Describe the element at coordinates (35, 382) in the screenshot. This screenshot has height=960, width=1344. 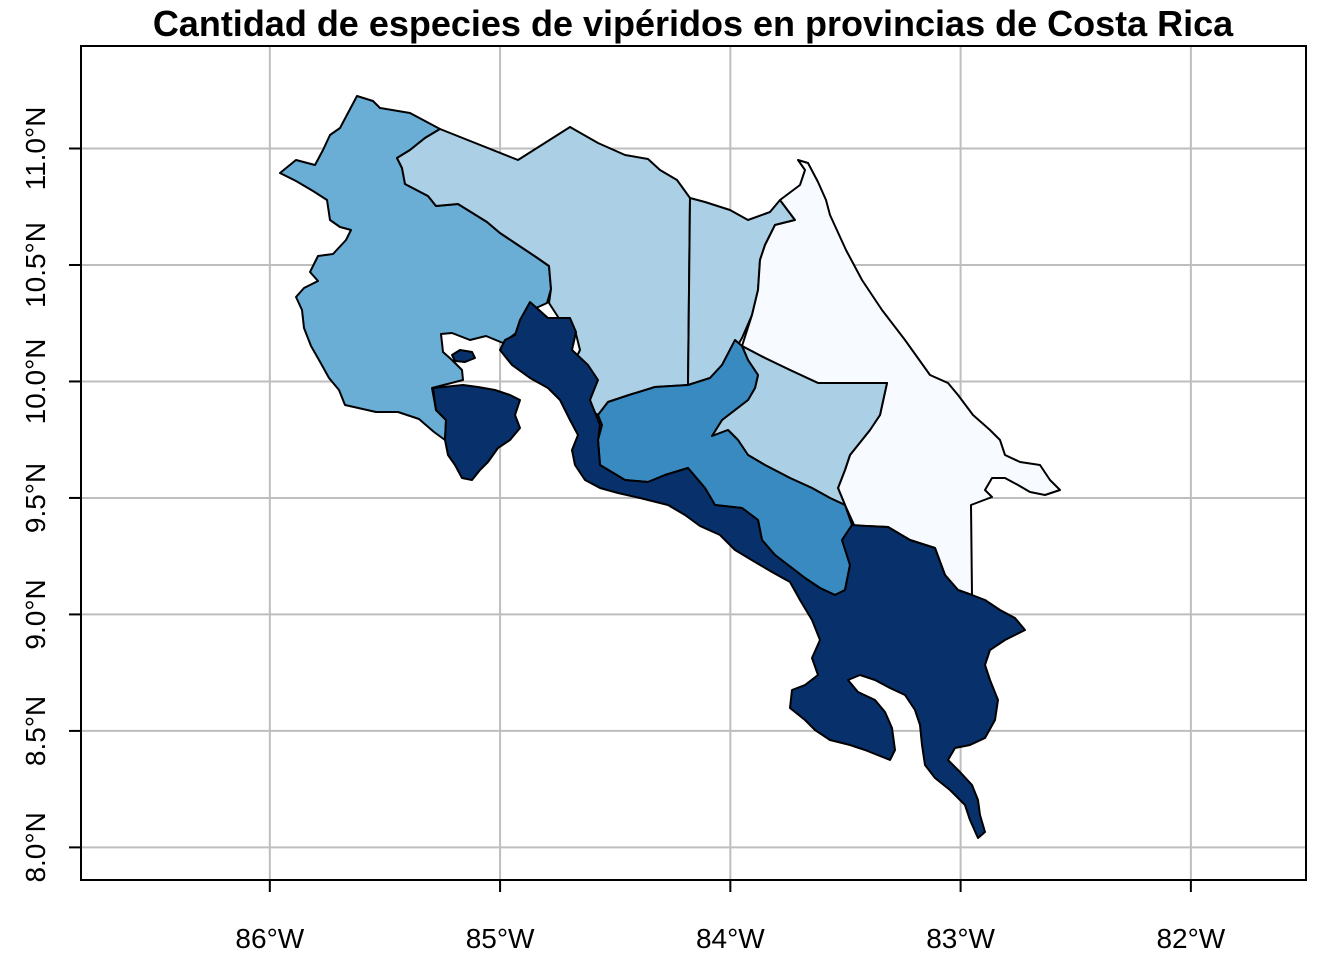
I see `lat-tick-label: 10.0°N` at that location.